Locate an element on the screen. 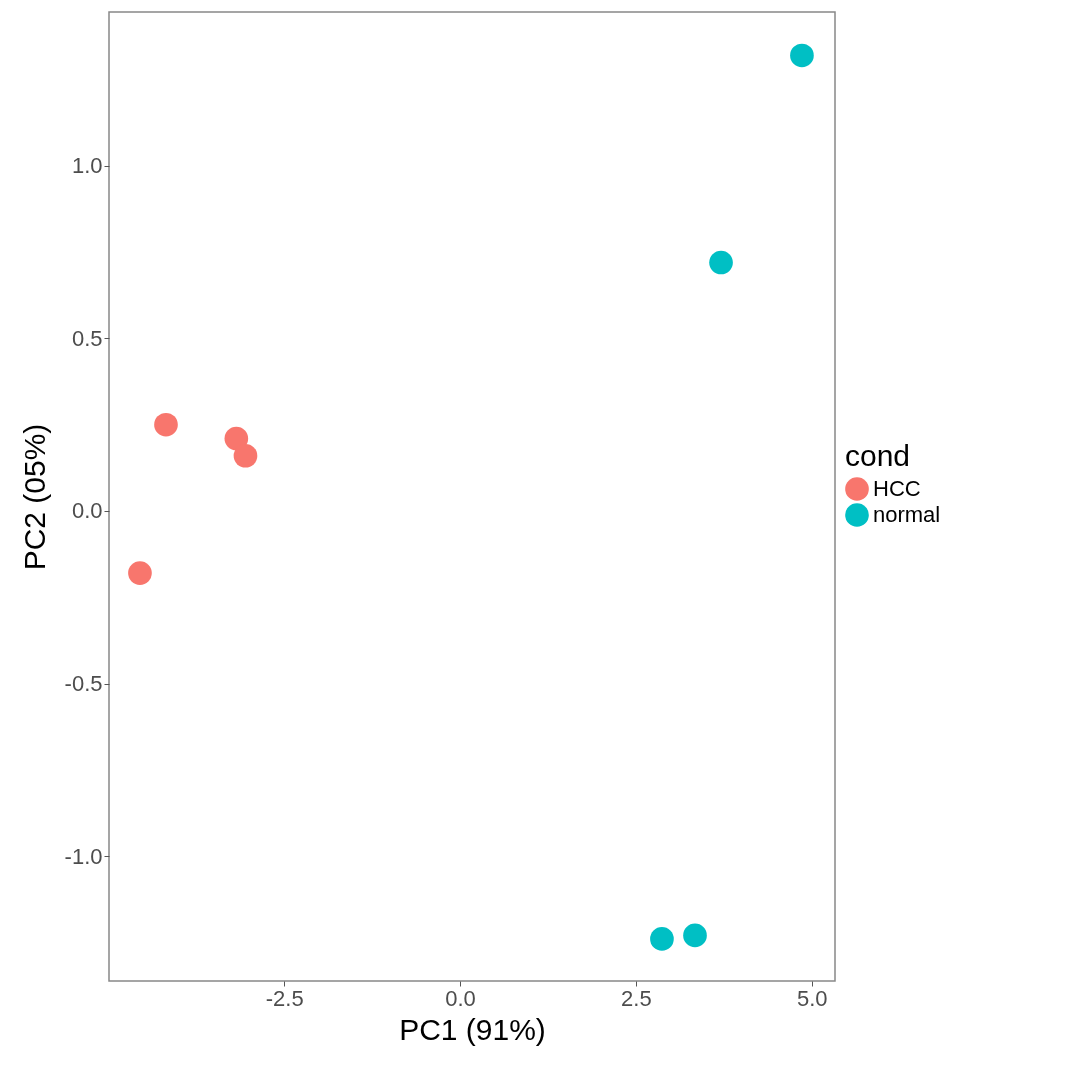  y-tick-label: -0.5 is located at coordinates (83, 684).